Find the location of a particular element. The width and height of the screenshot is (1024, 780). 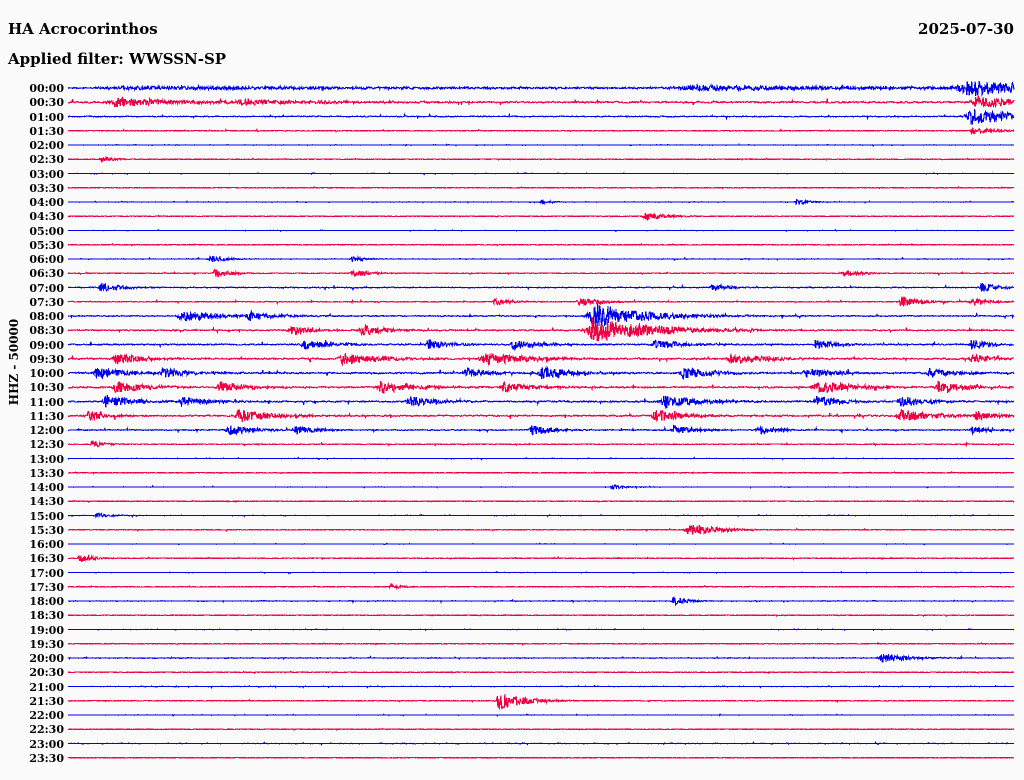

time-tick-label: 15:00 is located at coordinates (46, 516).